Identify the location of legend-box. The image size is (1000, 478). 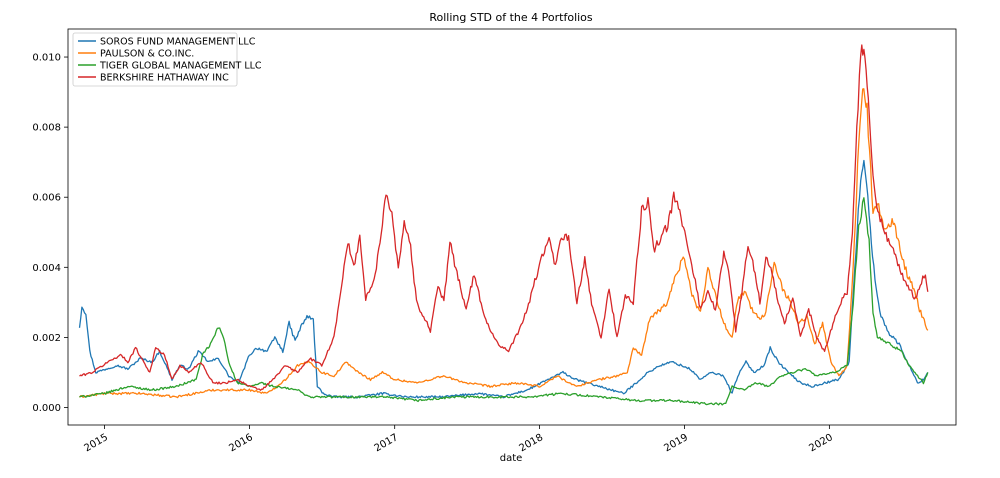
(155, 59).